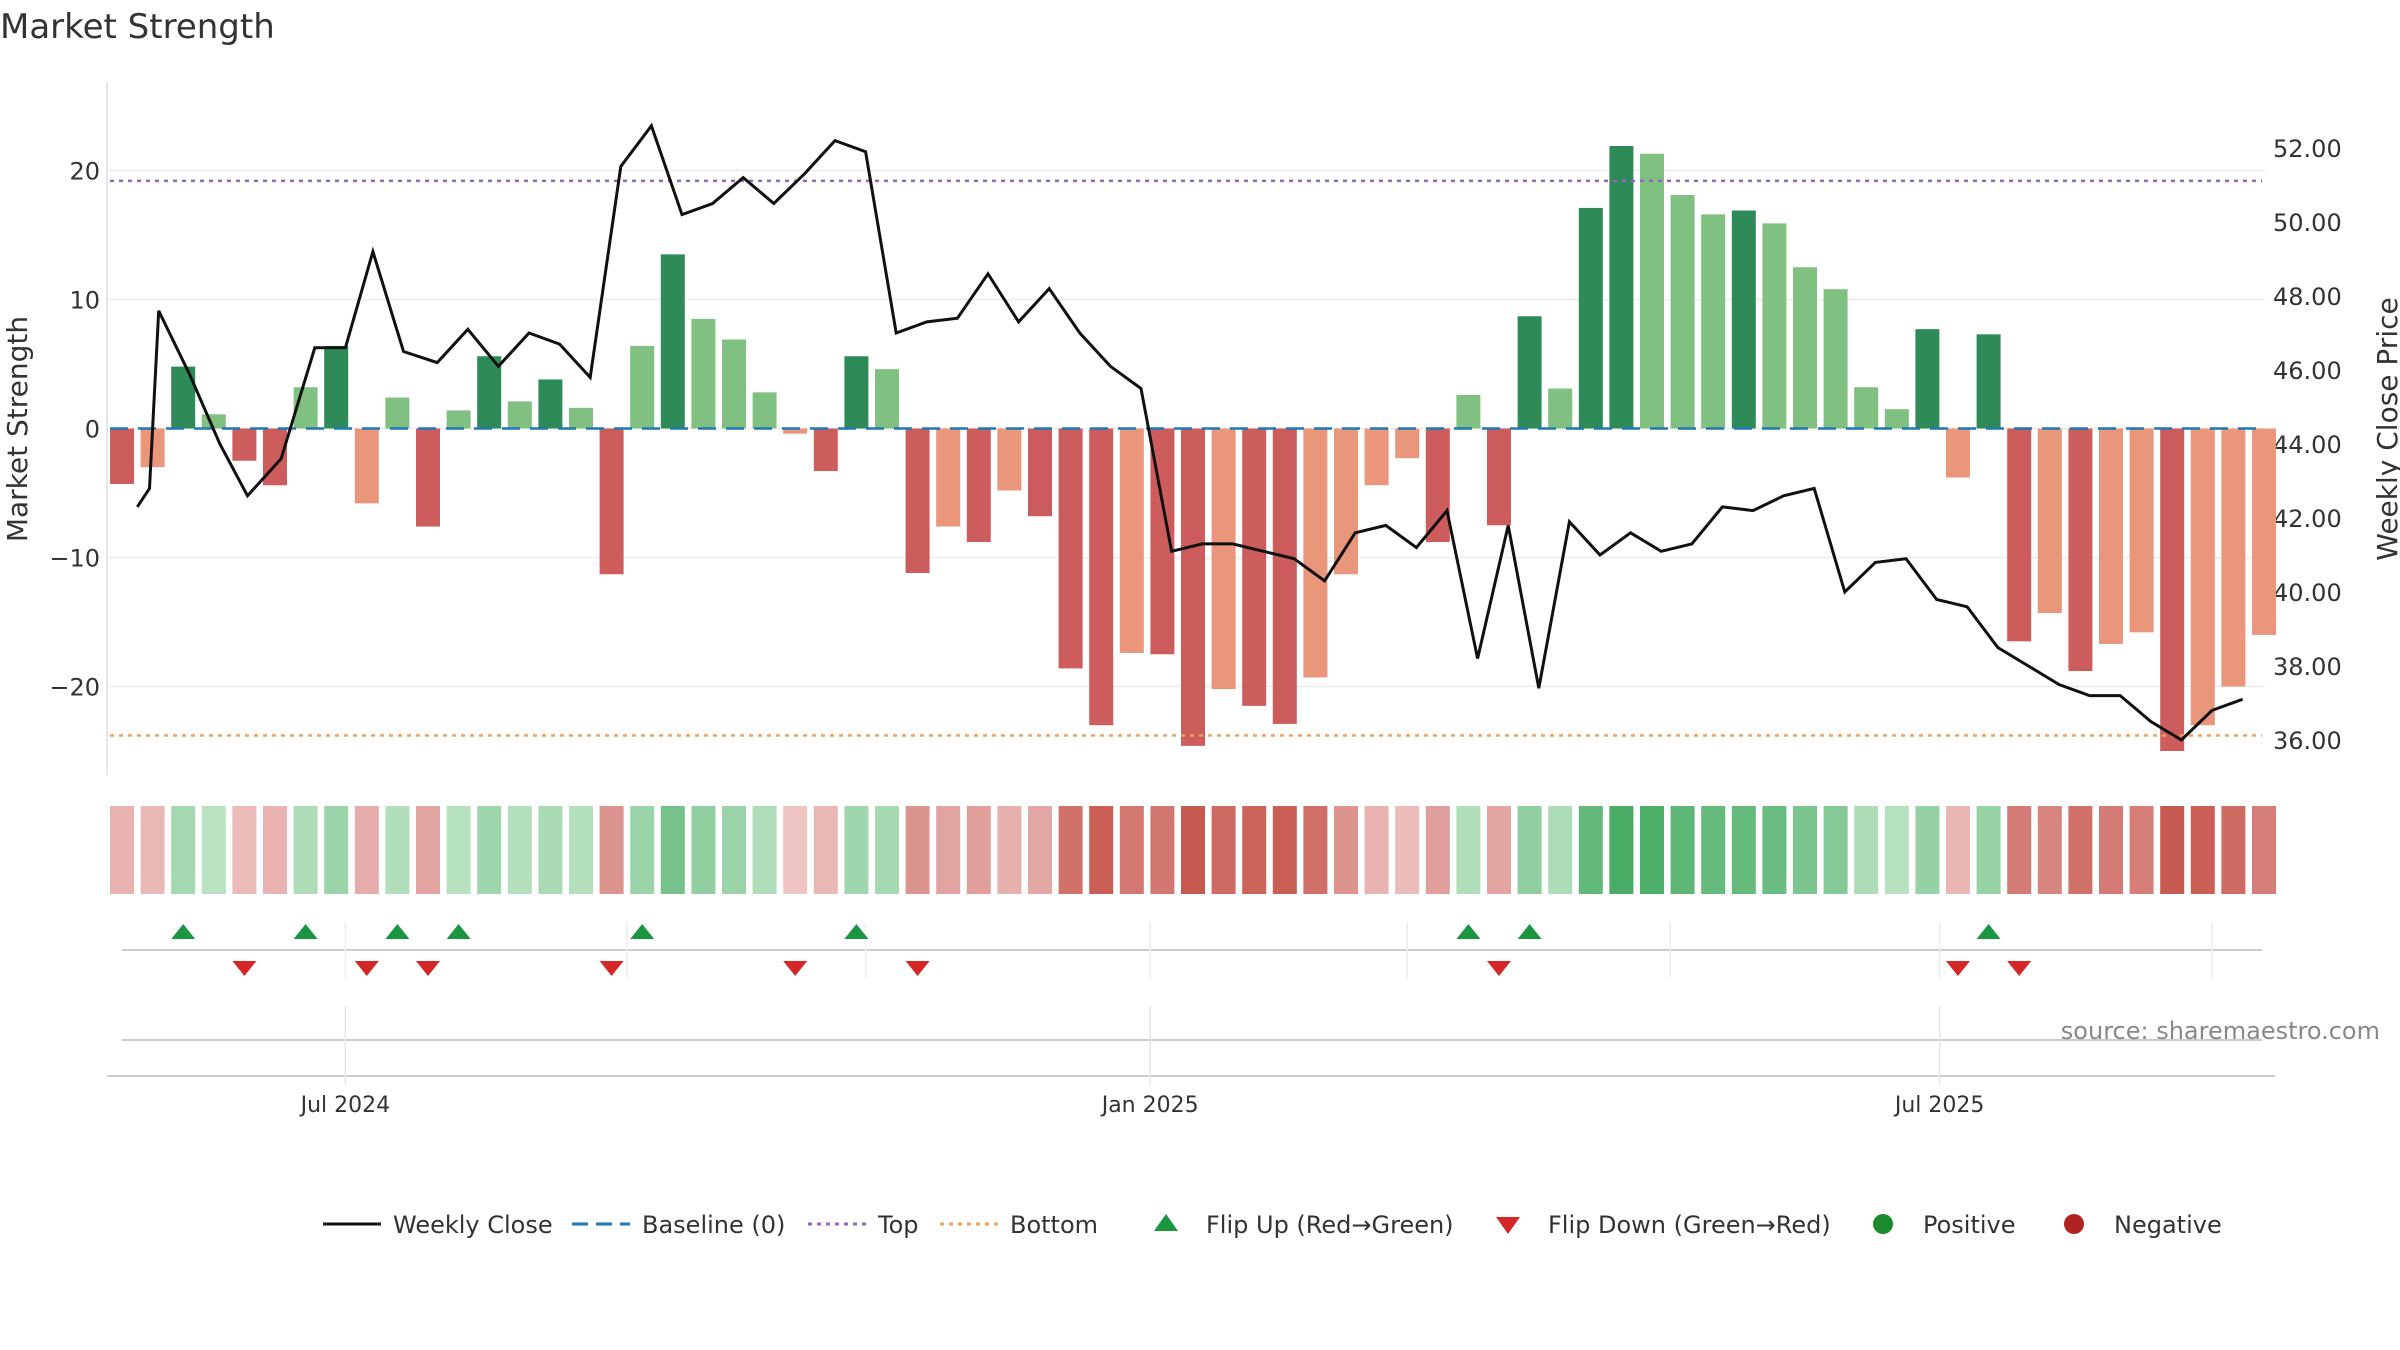 This screenshot has width=2400, height=1350. I want to click on right-tick-label: 40.00, so click(2307, 593).